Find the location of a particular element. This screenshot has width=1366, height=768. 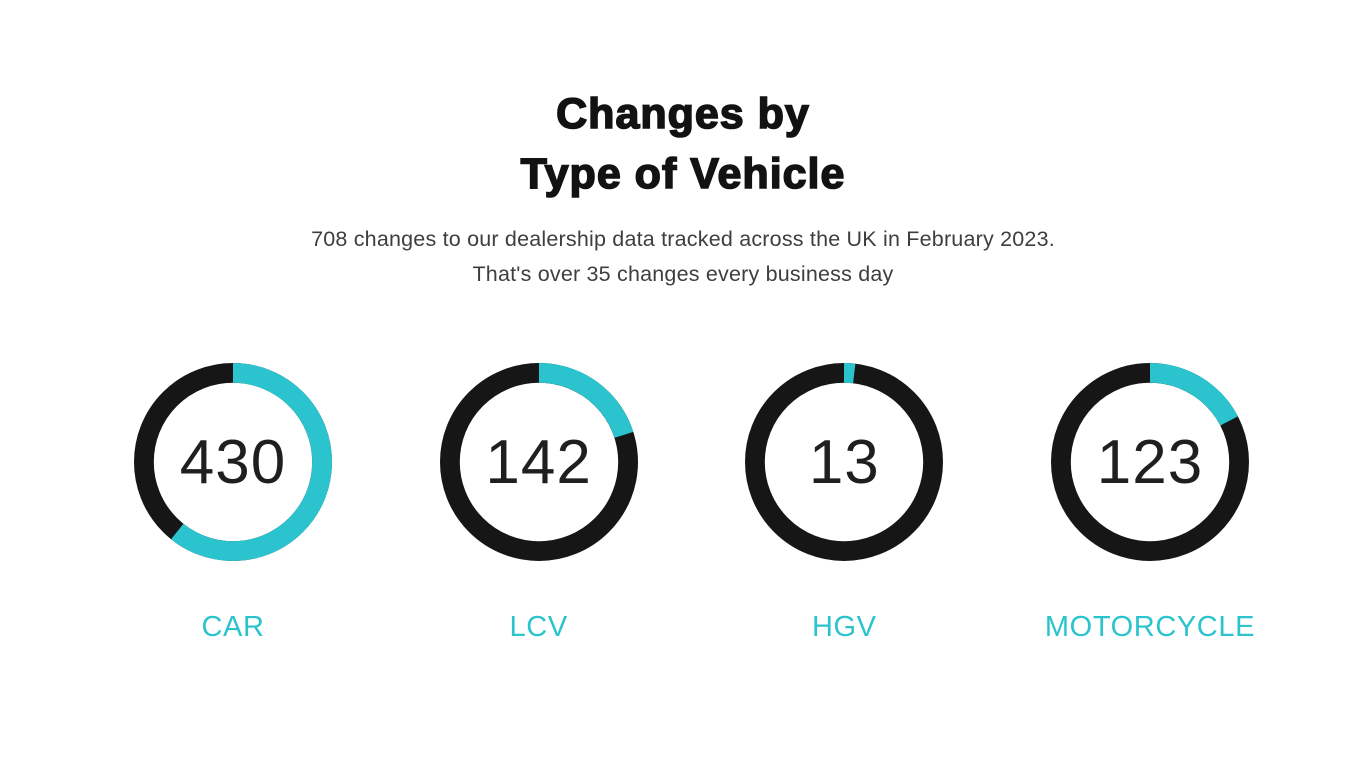

donut-label-lcv: LCV is located at coordinates (538, 627).